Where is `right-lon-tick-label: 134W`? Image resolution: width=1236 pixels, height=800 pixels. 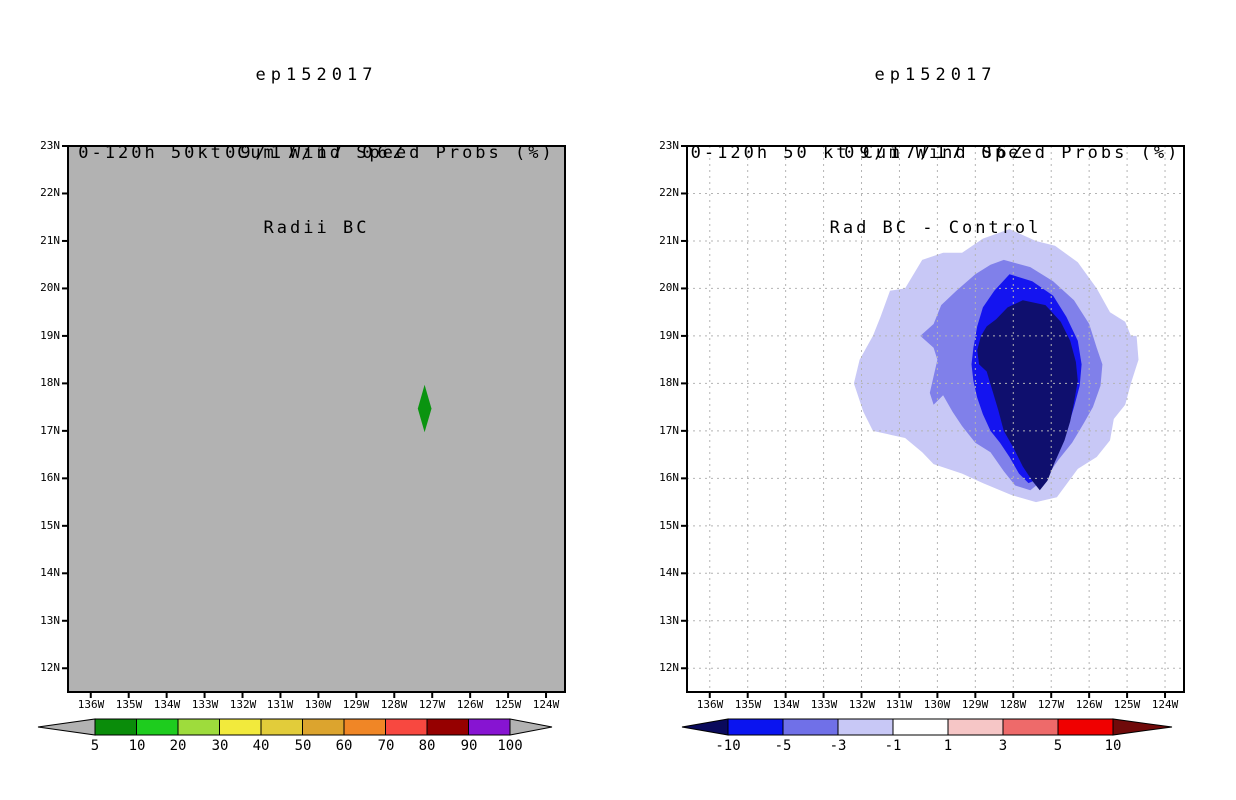
right-lon-tick-label: 134W is located at coordinates (786, 704).